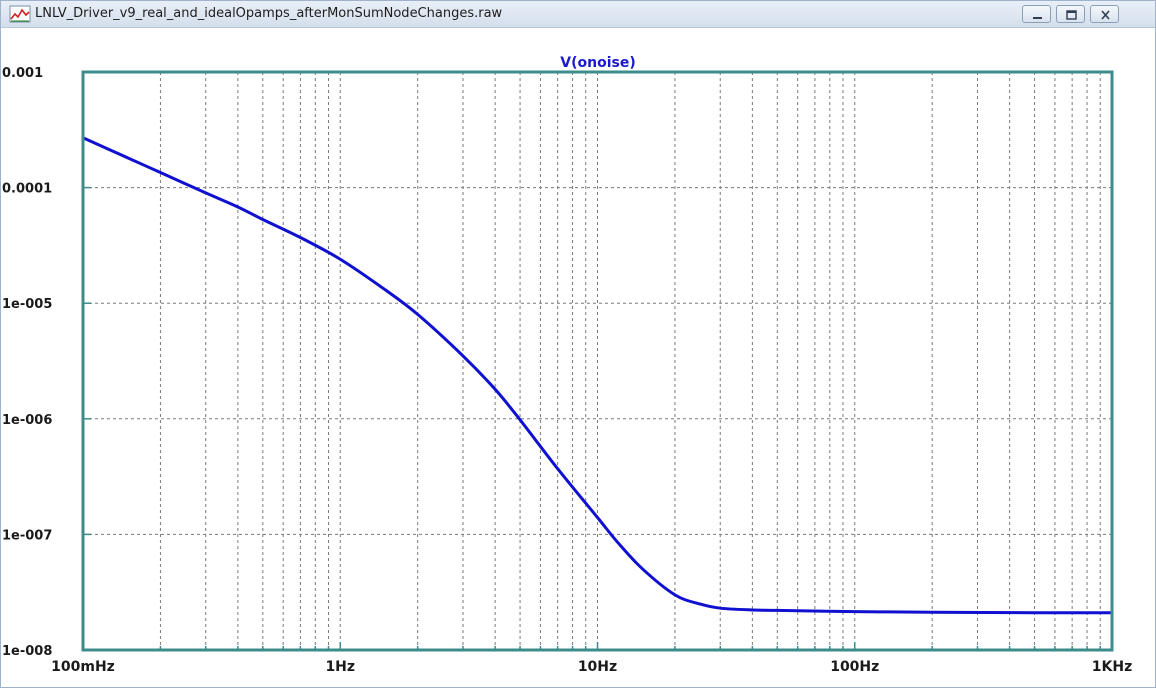 The image size is (1156, 692). Describe the element at coordinates (27, 535) in the screenshot. I see `y-tick-label: 1e-007` at that location.